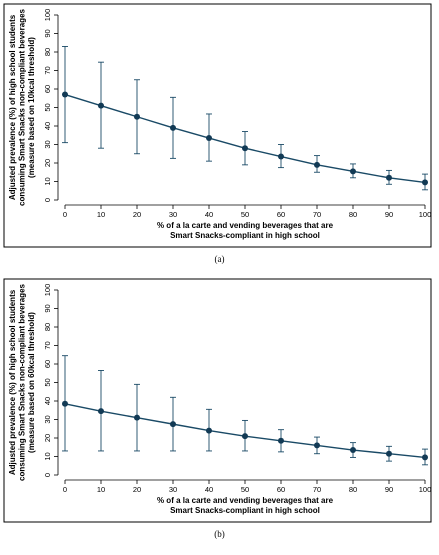  I want to click on caption-b: (b), so click(219, 534).